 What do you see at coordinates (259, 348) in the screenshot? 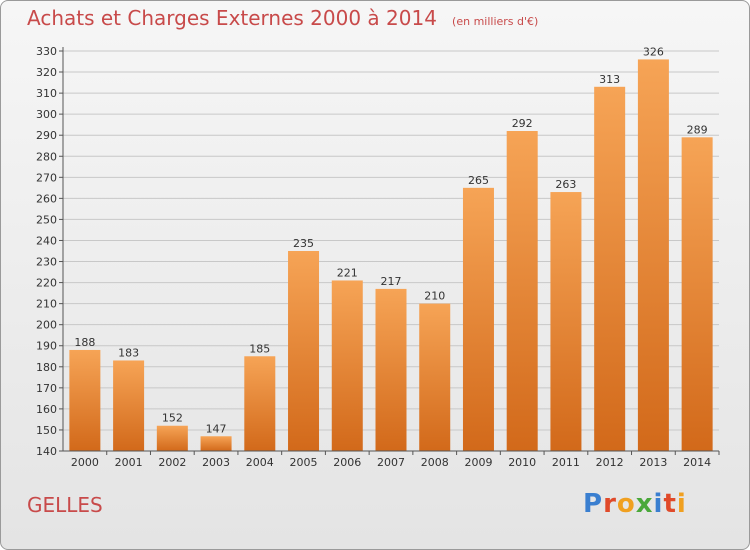
I see `bar-value-label: 185` at bounding box center [259, 348].